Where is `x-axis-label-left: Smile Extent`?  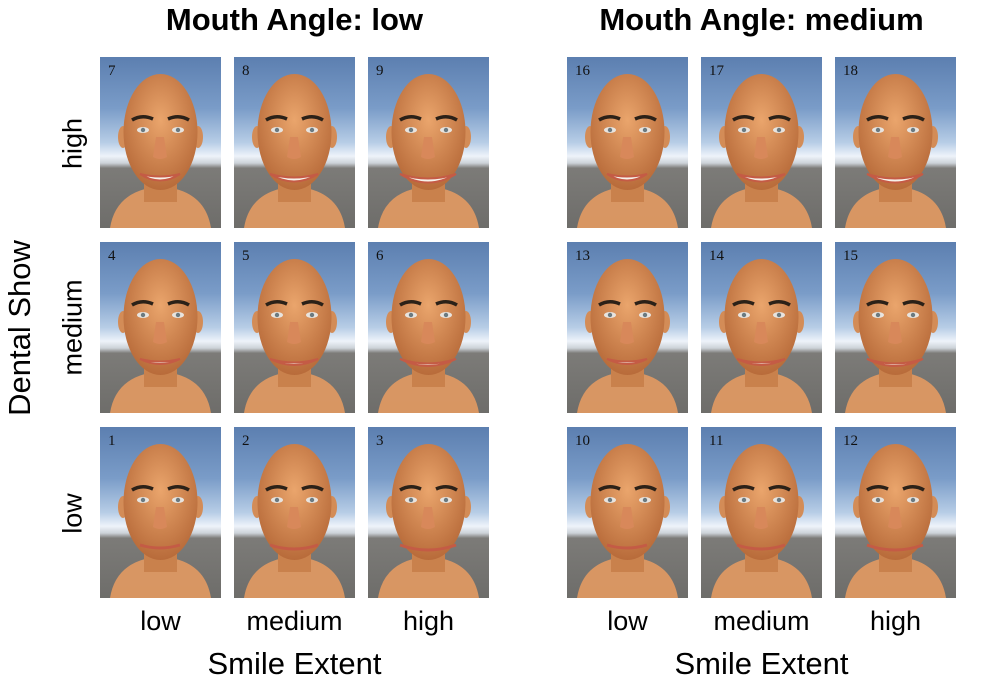
x-axis-label-left: Smile Extent is located at coordinates (294, 663).